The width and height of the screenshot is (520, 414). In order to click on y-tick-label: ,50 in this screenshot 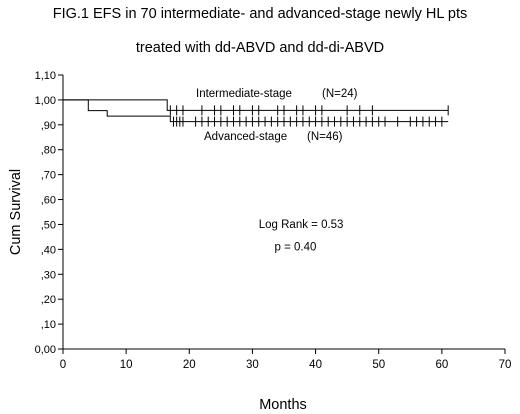, I will do `click(48, 225)`.